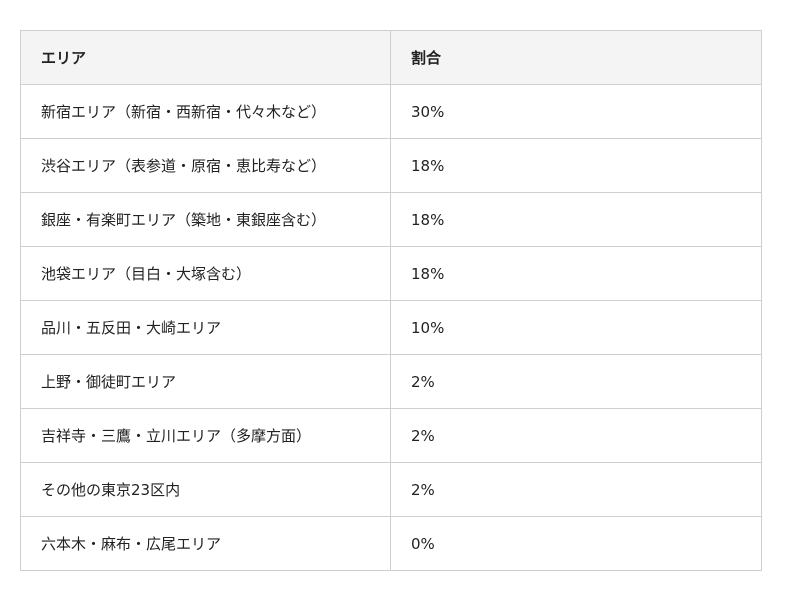 This screenshot has height=601, width=800. What do you see at coordinates (576, 327) in the screenshot?
I see `share-cell: 10%` at bounding box center [576, 327].